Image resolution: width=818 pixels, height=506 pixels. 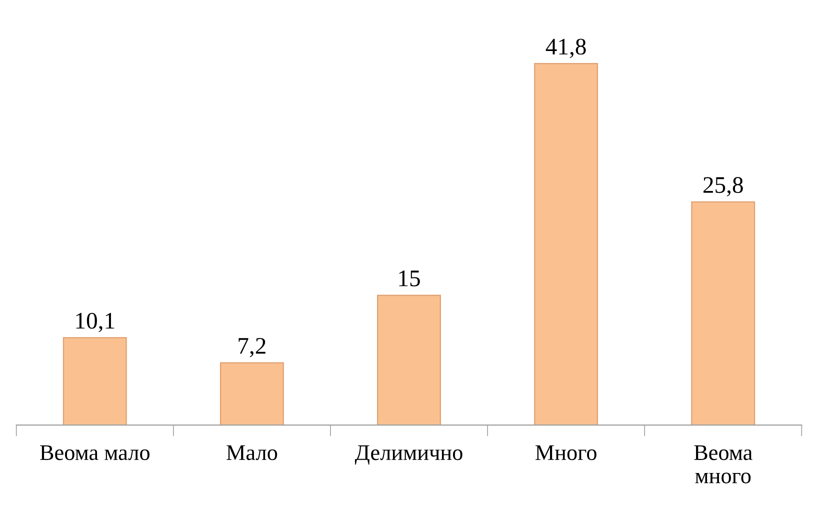 What do you see at coordinates (723, 186) in the screenshot?
I see `data-label: 25,8` at bounding box center [723, 186].